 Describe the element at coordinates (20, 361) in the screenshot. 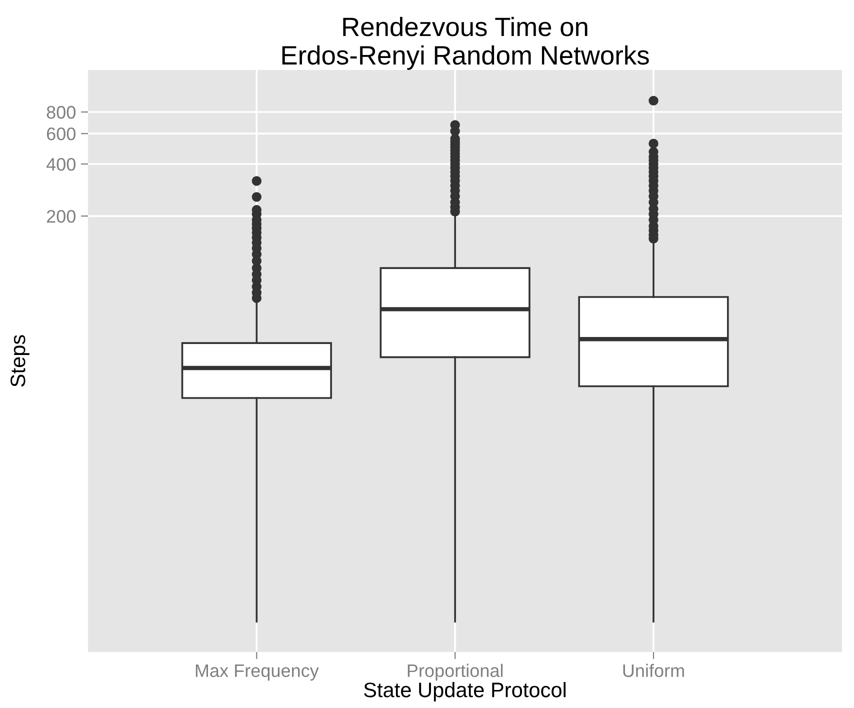

I see `y-axis-title: Steps` at that location.